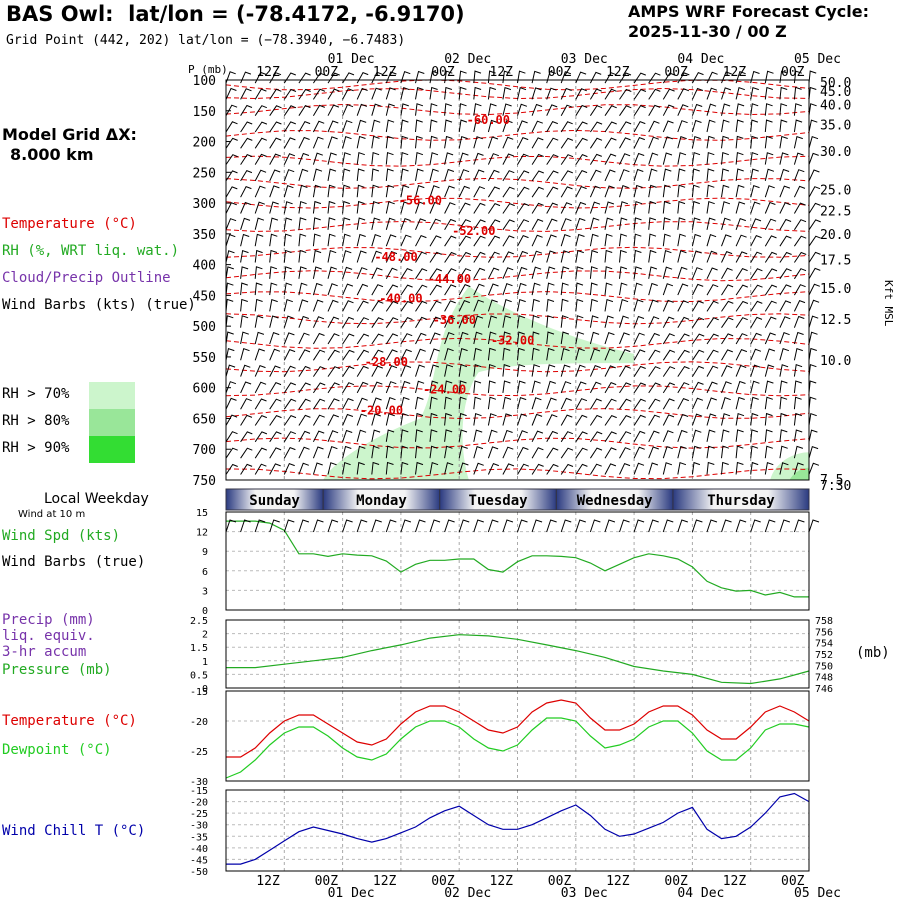  I want to click on legend-liq: liq. equiv., so click(48, 636).